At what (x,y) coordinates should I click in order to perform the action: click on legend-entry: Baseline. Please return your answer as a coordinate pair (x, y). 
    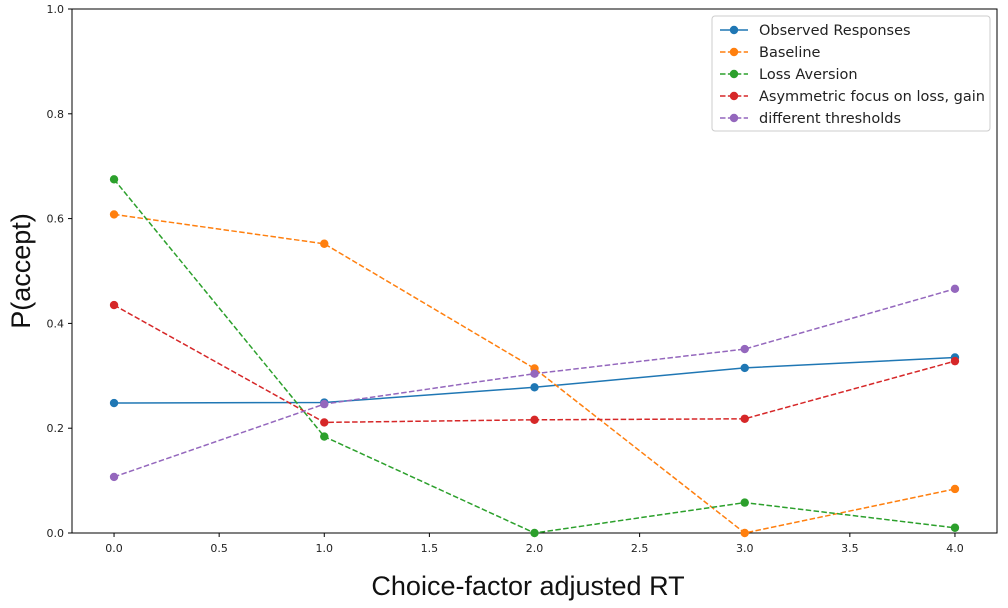
    Looking at the image, I should click on (770, 53).